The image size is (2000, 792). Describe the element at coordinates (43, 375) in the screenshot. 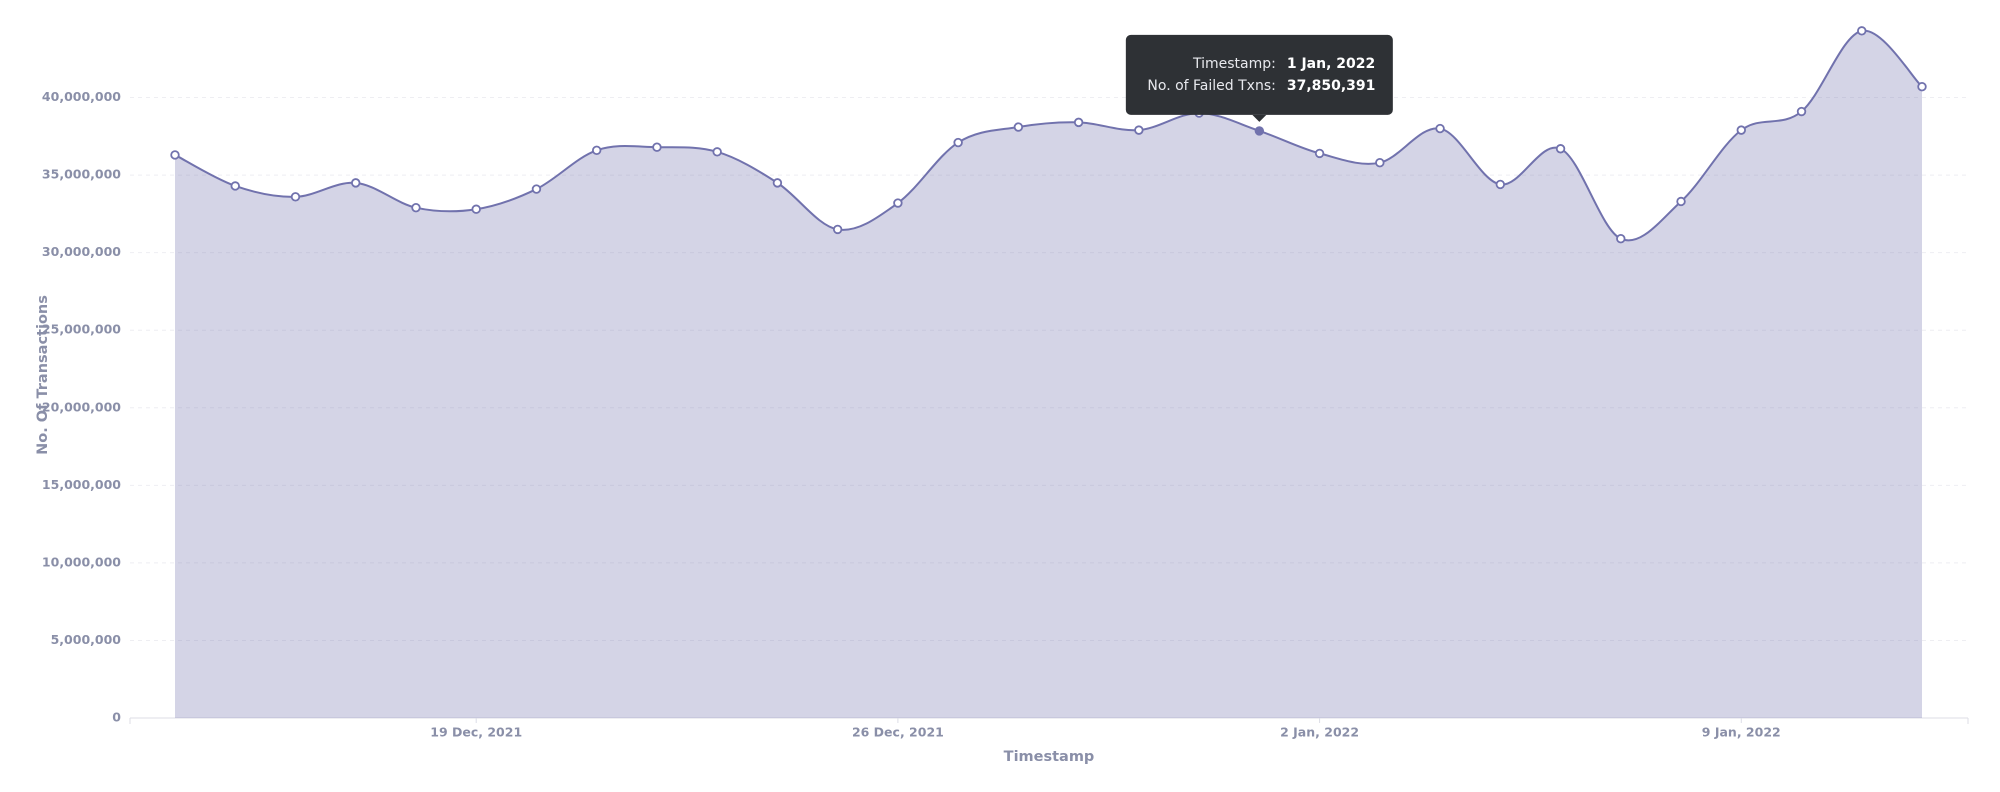

I see `y-axis-title: No. Of Transactions` at that location.